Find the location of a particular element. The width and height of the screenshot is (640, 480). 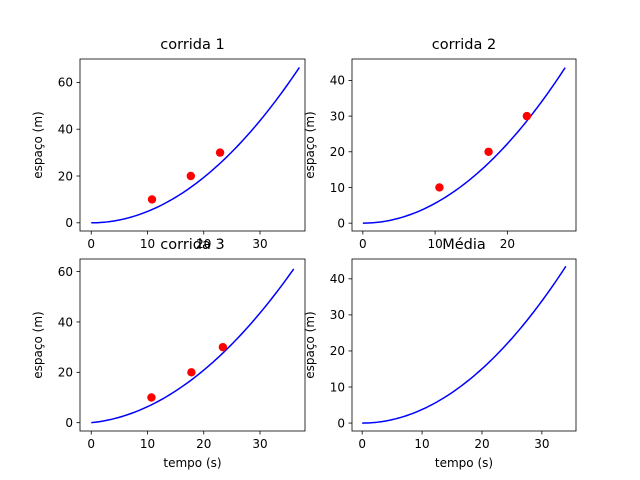

subplot-title: corrida 2 is located at coordinates (464, 45).